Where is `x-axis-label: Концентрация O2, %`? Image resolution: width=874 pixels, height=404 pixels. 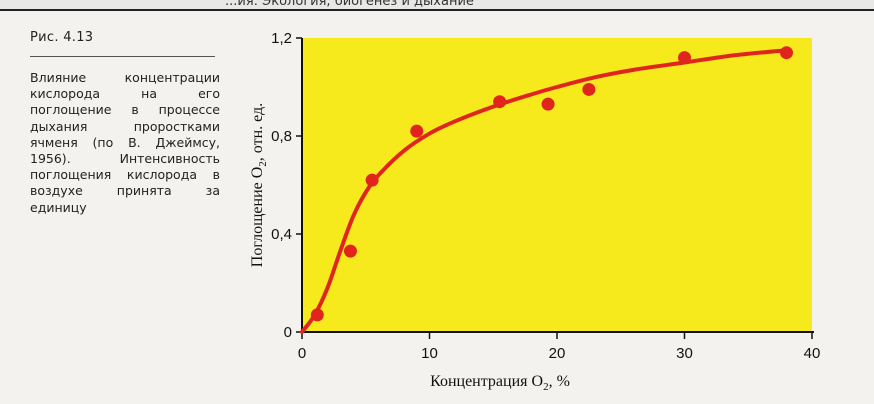 x-axis-label: Концентрация O2, % is located at coordinates (500, 383).